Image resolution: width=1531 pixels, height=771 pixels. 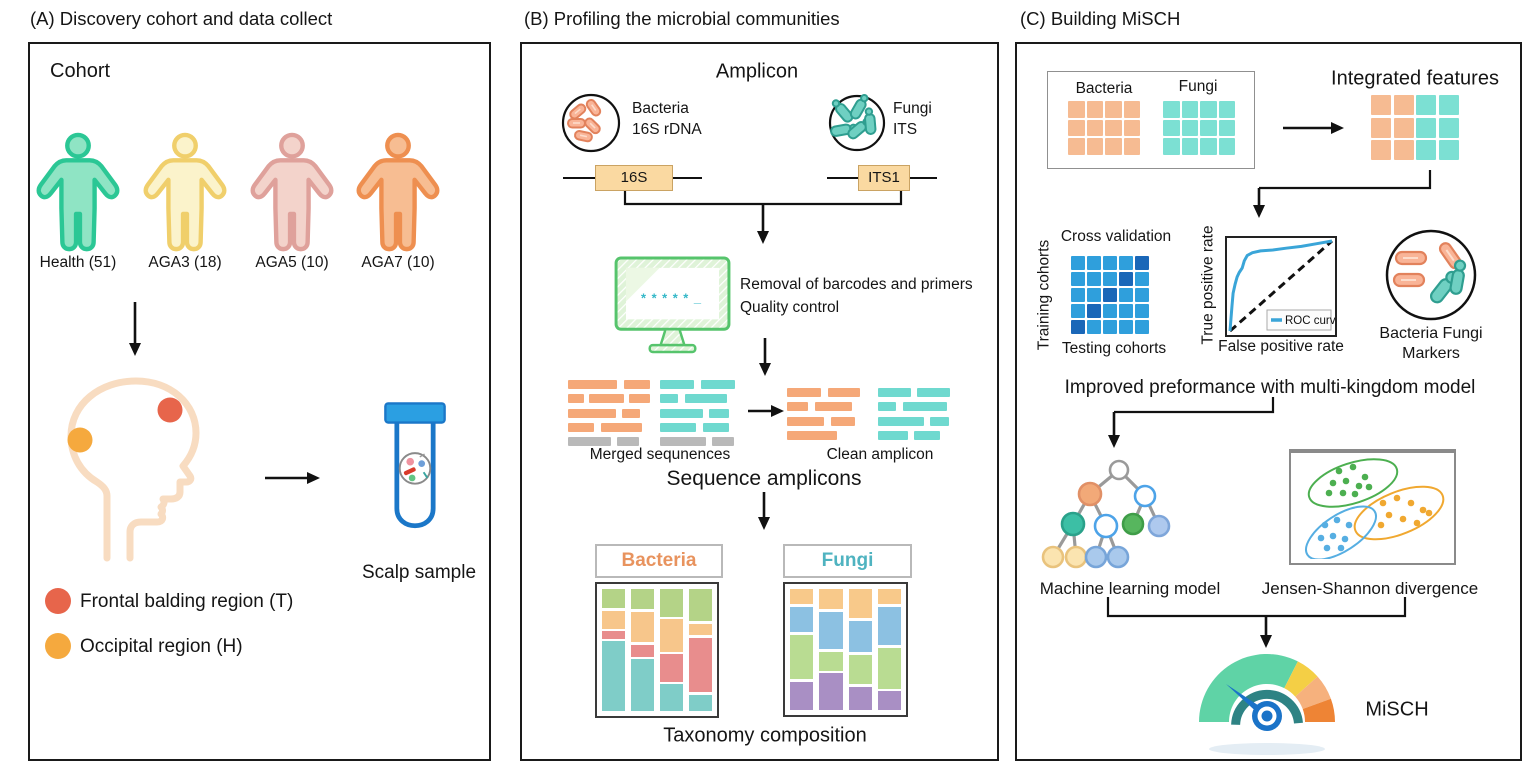 What do you see at coordinates (584, 120) in the screenshot?
I see `bacteria-rods` at bounding box center [584, 120].